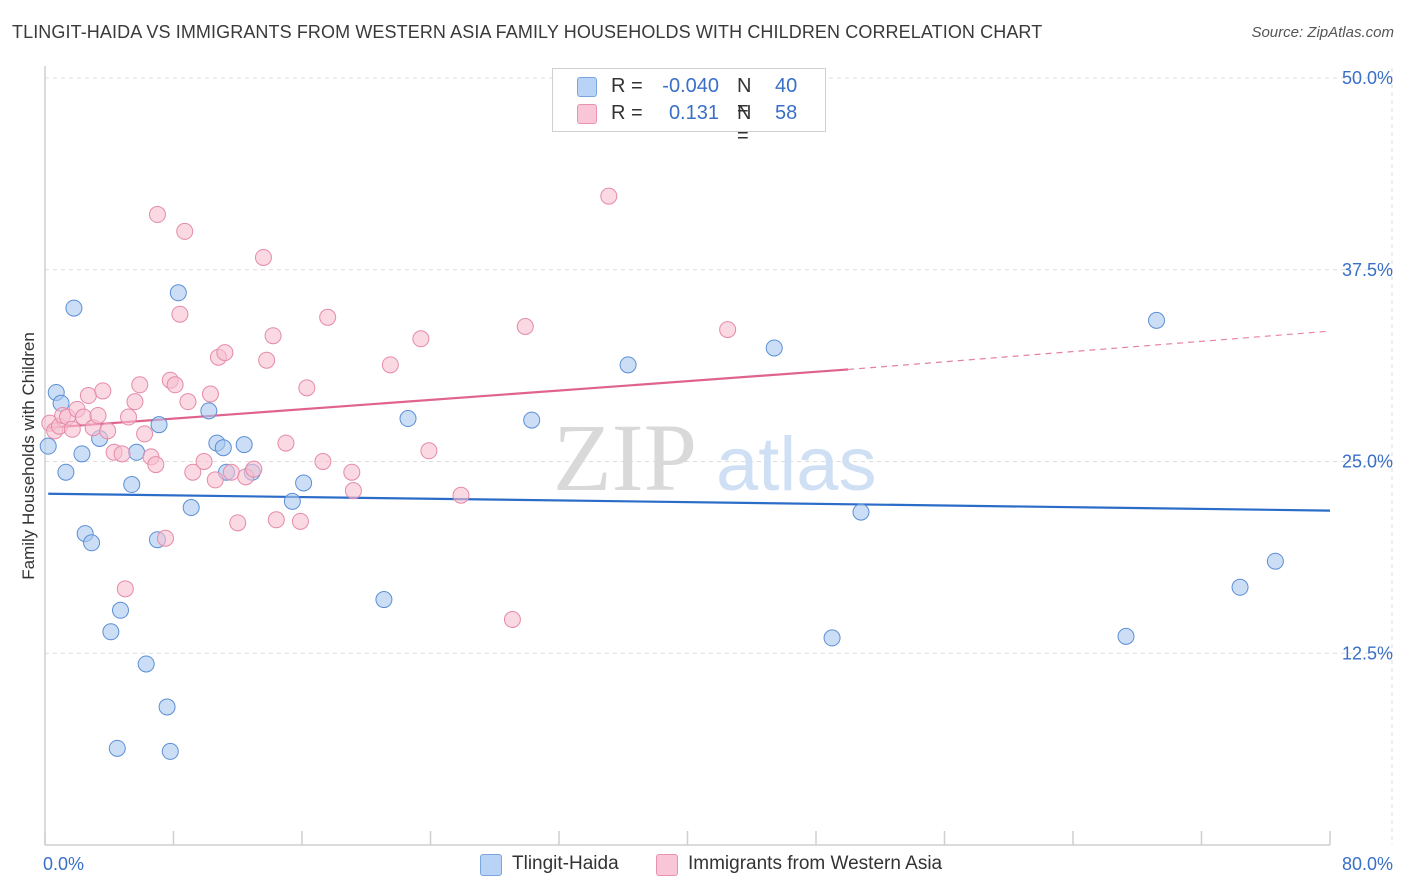 The image size is (1406, 892). What do you see at coordinates (693, 113) in the screenshot?
I see `legend-r-value: 0.131` at bounding box center [693, 113].